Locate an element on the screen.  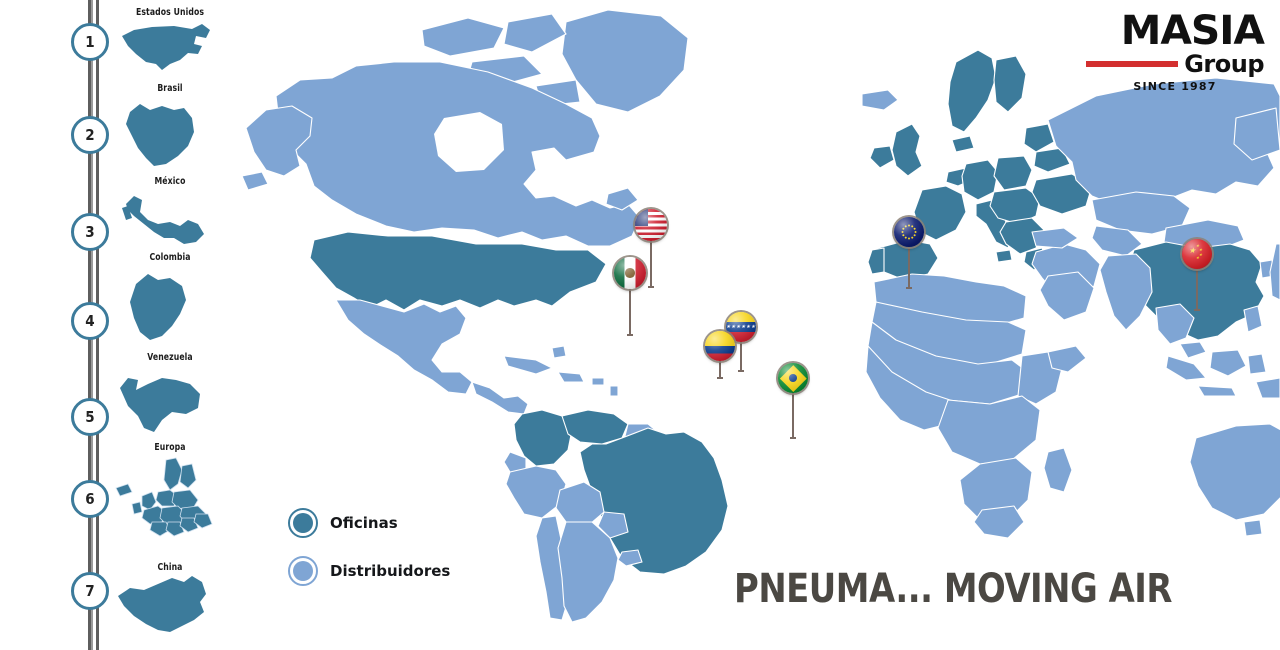
region-turkey is located at coordinates (1055, 238).